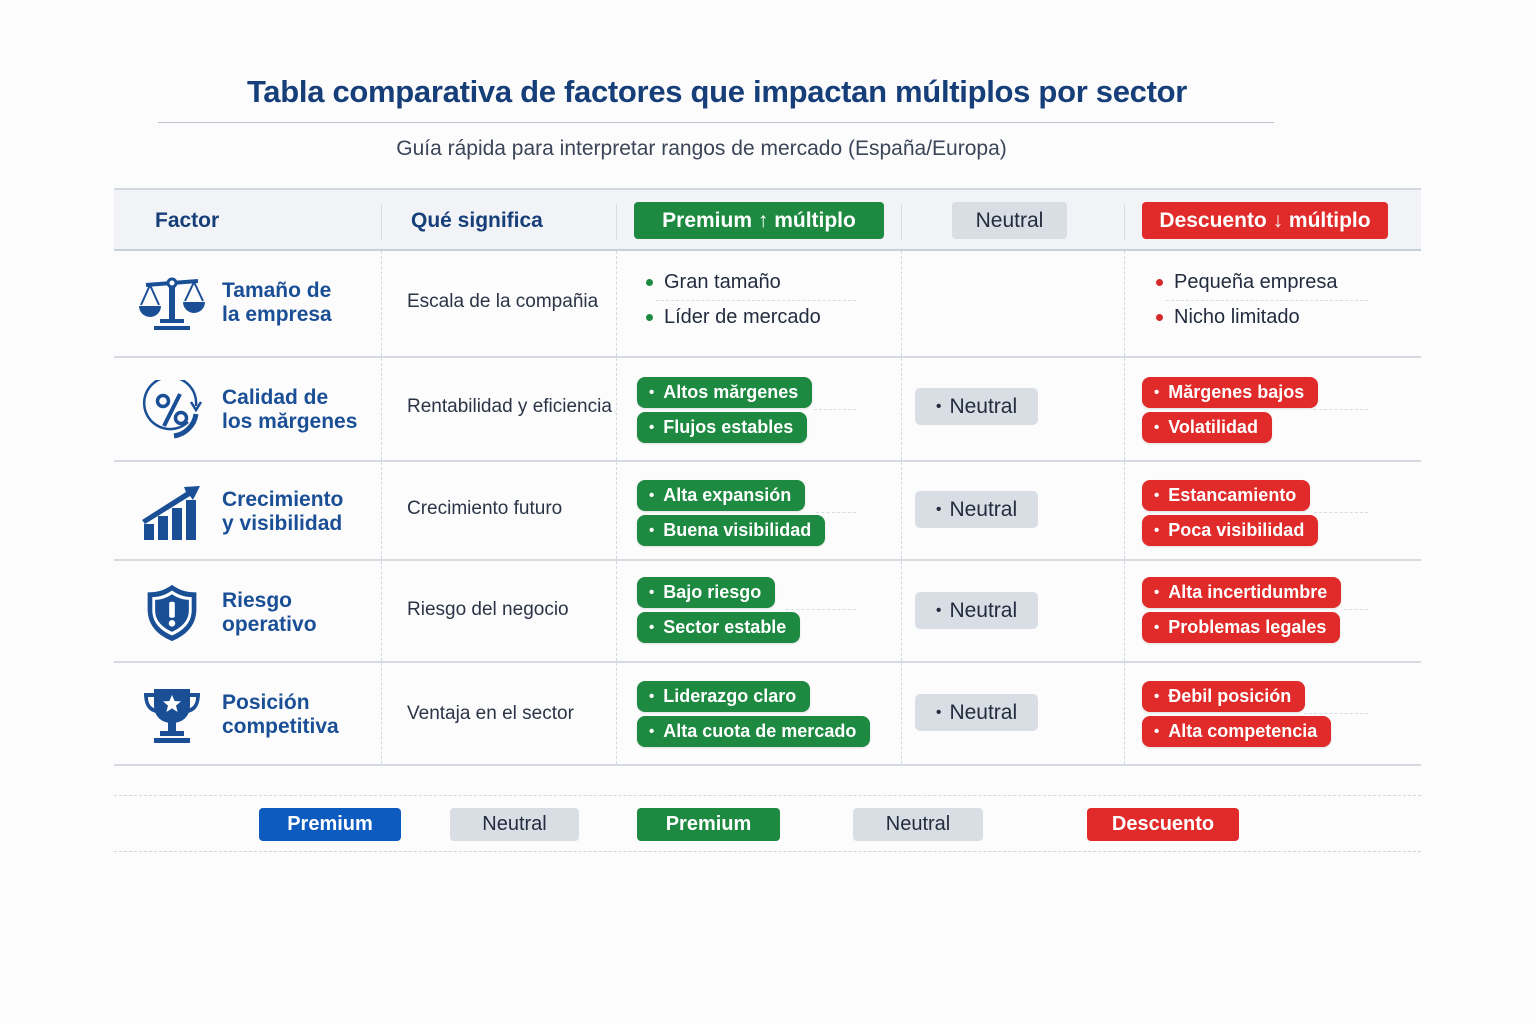 The height and width of the screenshot is (1024, 1536). I want to click on factor-label-line2: y visibilidad, so click(282, 523).